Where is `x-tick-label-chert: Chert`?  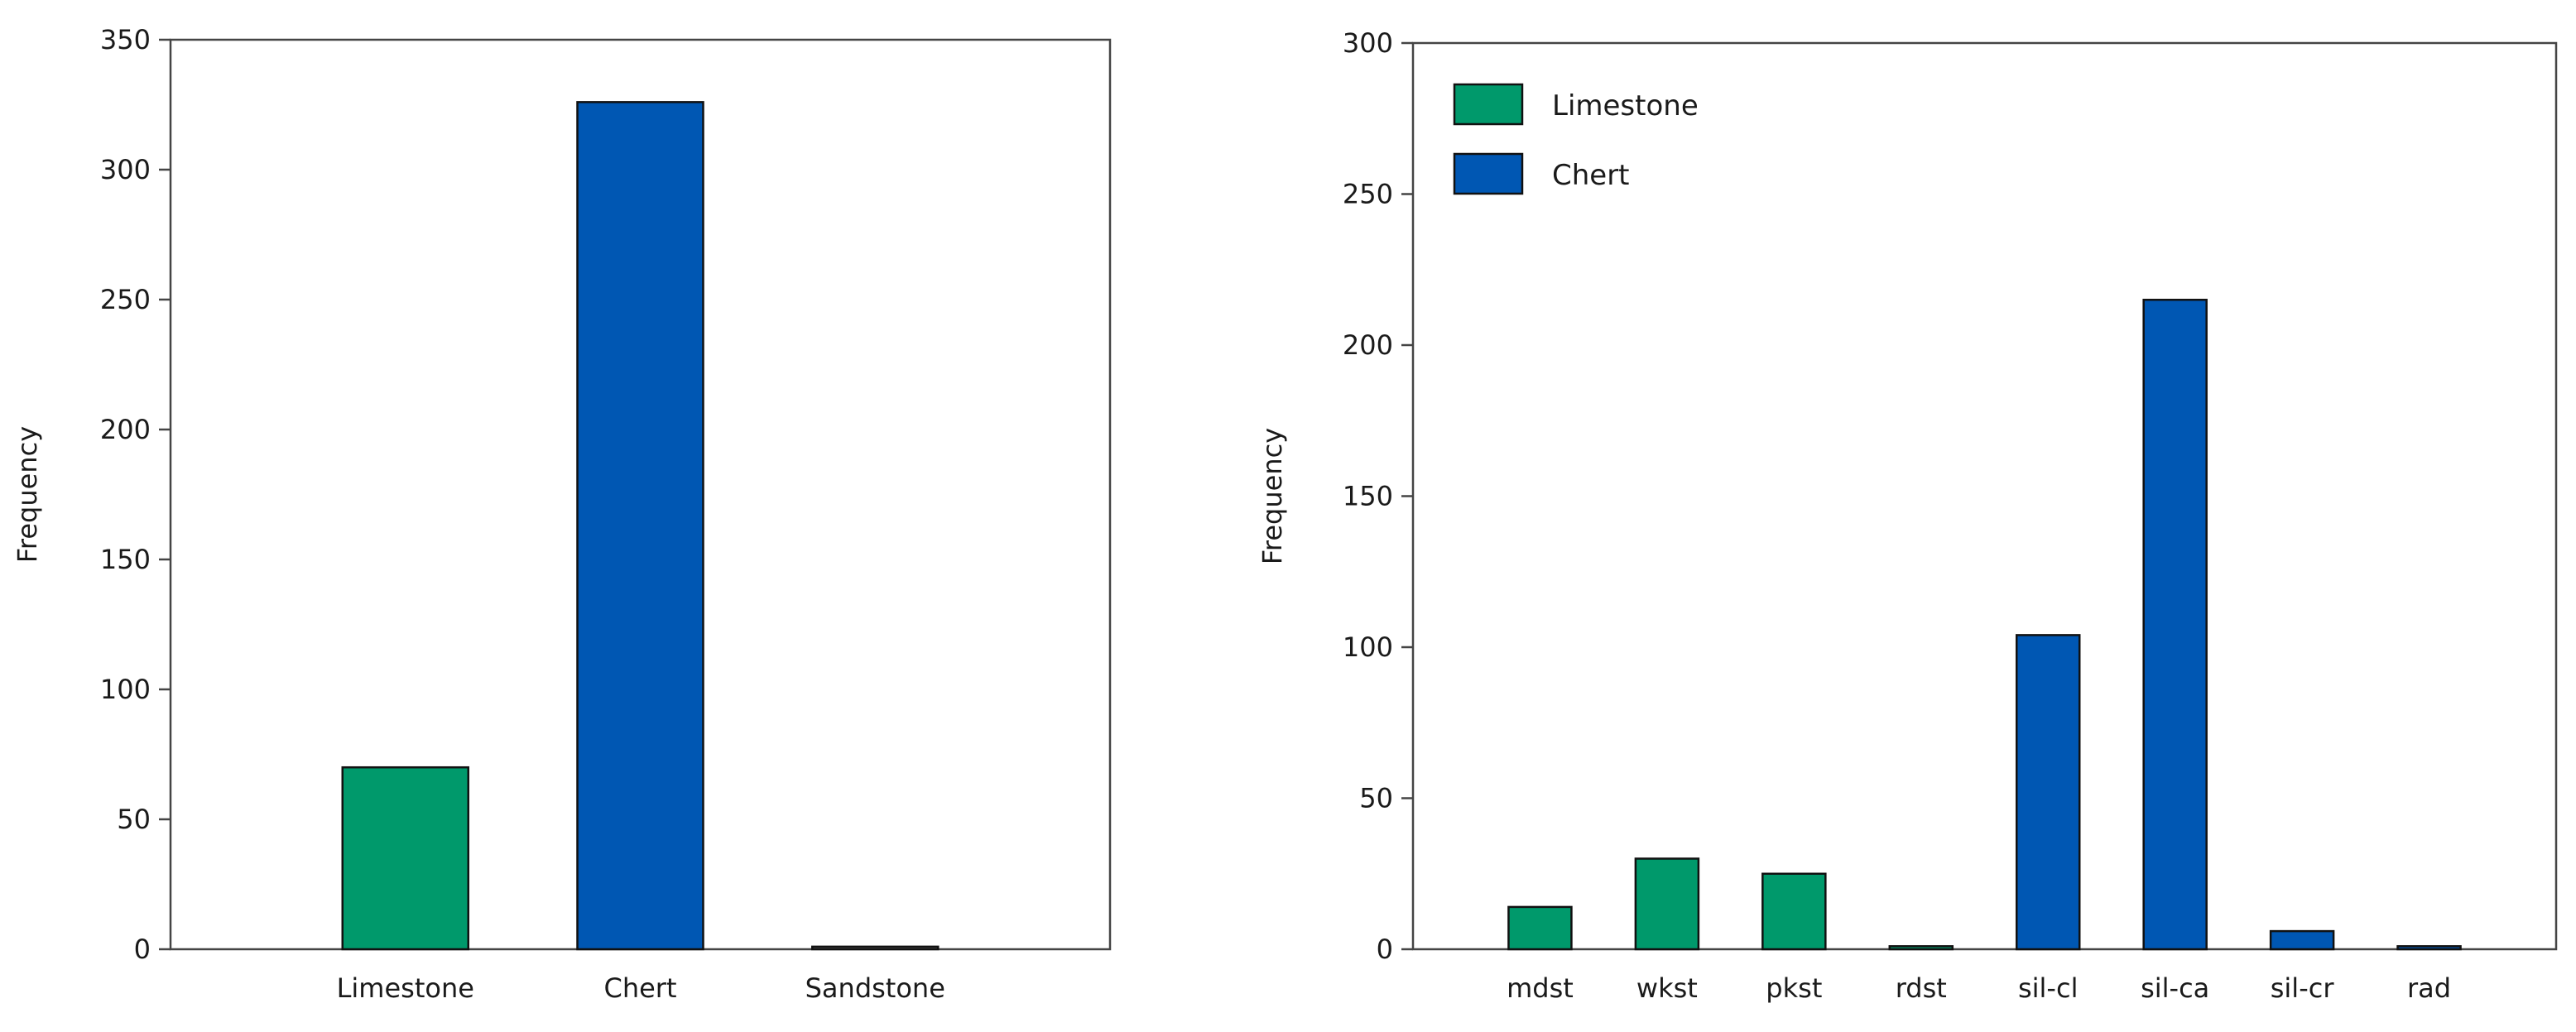
x-tick-label-chert: Chert is located at coordinates (639, 988).